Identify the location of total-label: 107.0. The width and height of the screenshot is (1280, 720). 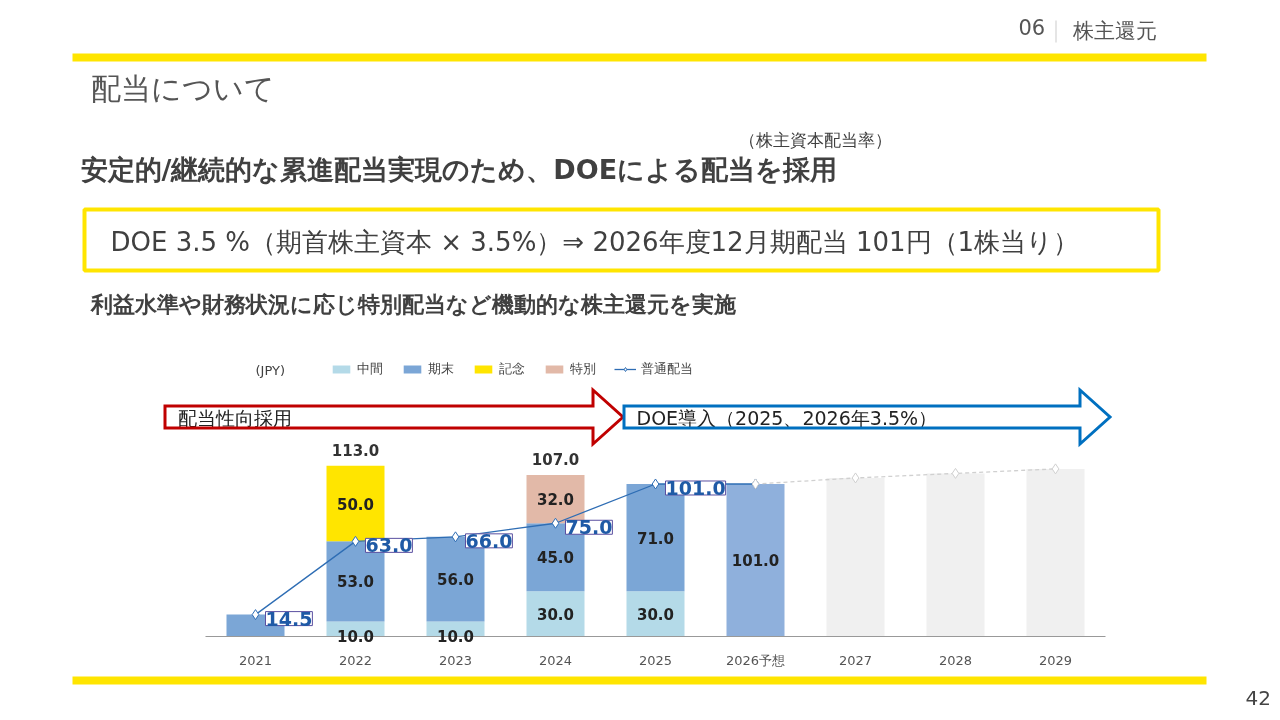
(555, 459).